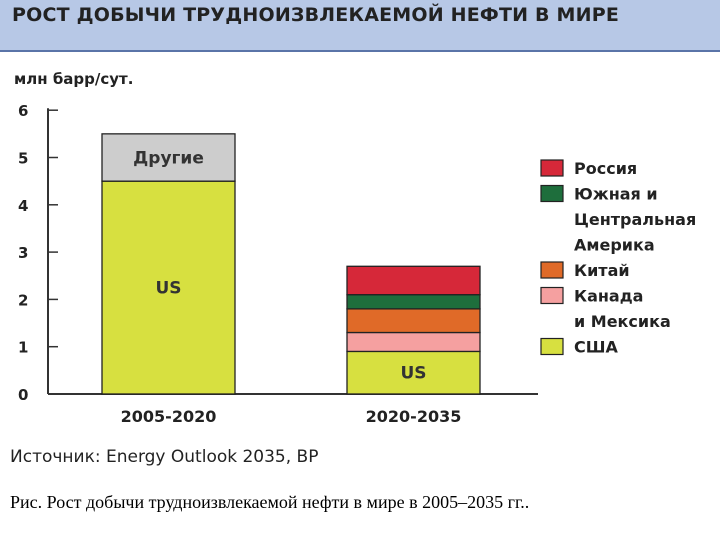  What do you see at coordinates (164, 457) in the screenshot?
I see `source-note: Источник: Energy Outlook 2035, BP` at bounding box center [164, 457].